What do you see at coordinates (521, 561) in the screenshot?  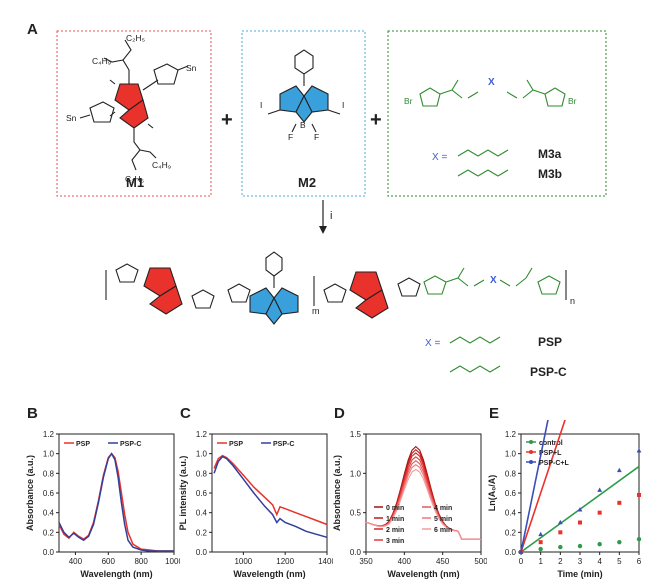 I see `x-tick-label: 0` at bounding box center [521, 561].